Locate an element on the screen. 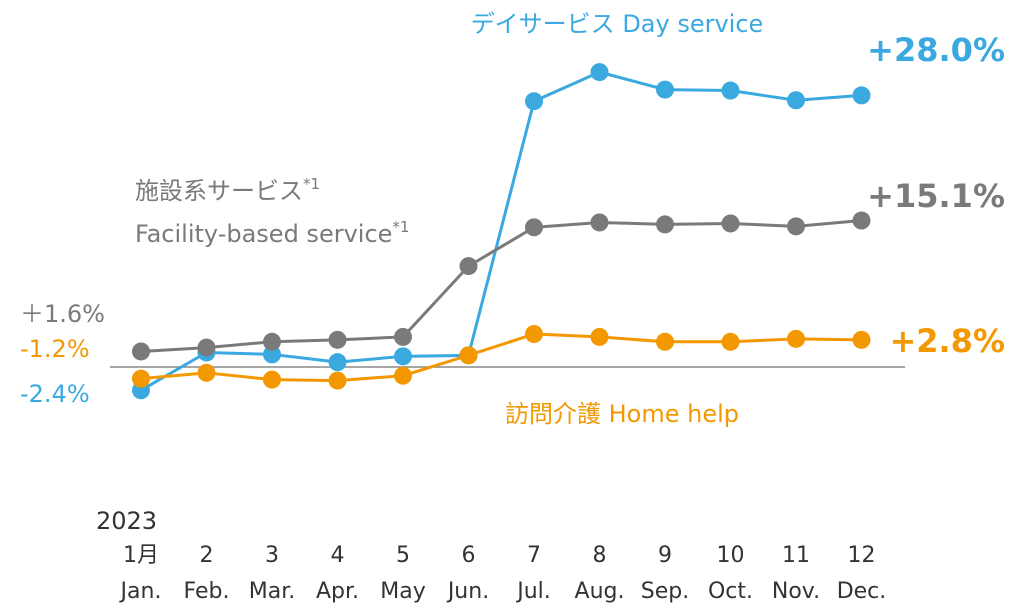 The width and height of the screenshot is (1021, 610). x-tick-label: 8 is located at coordinates (600, 555).